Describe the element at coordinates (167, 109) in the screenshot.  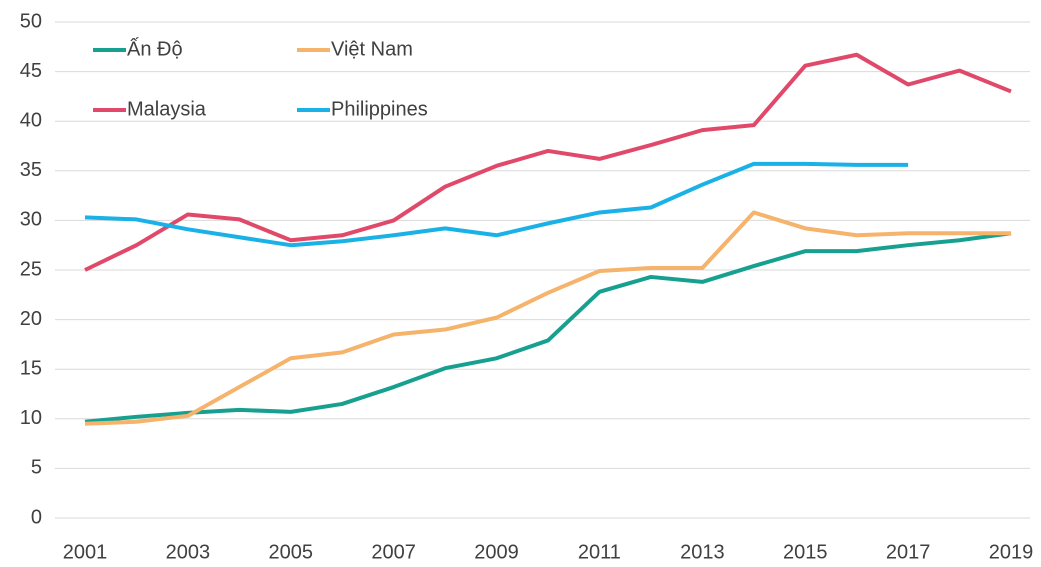
I see `legend-label: Malaysia` at that location.